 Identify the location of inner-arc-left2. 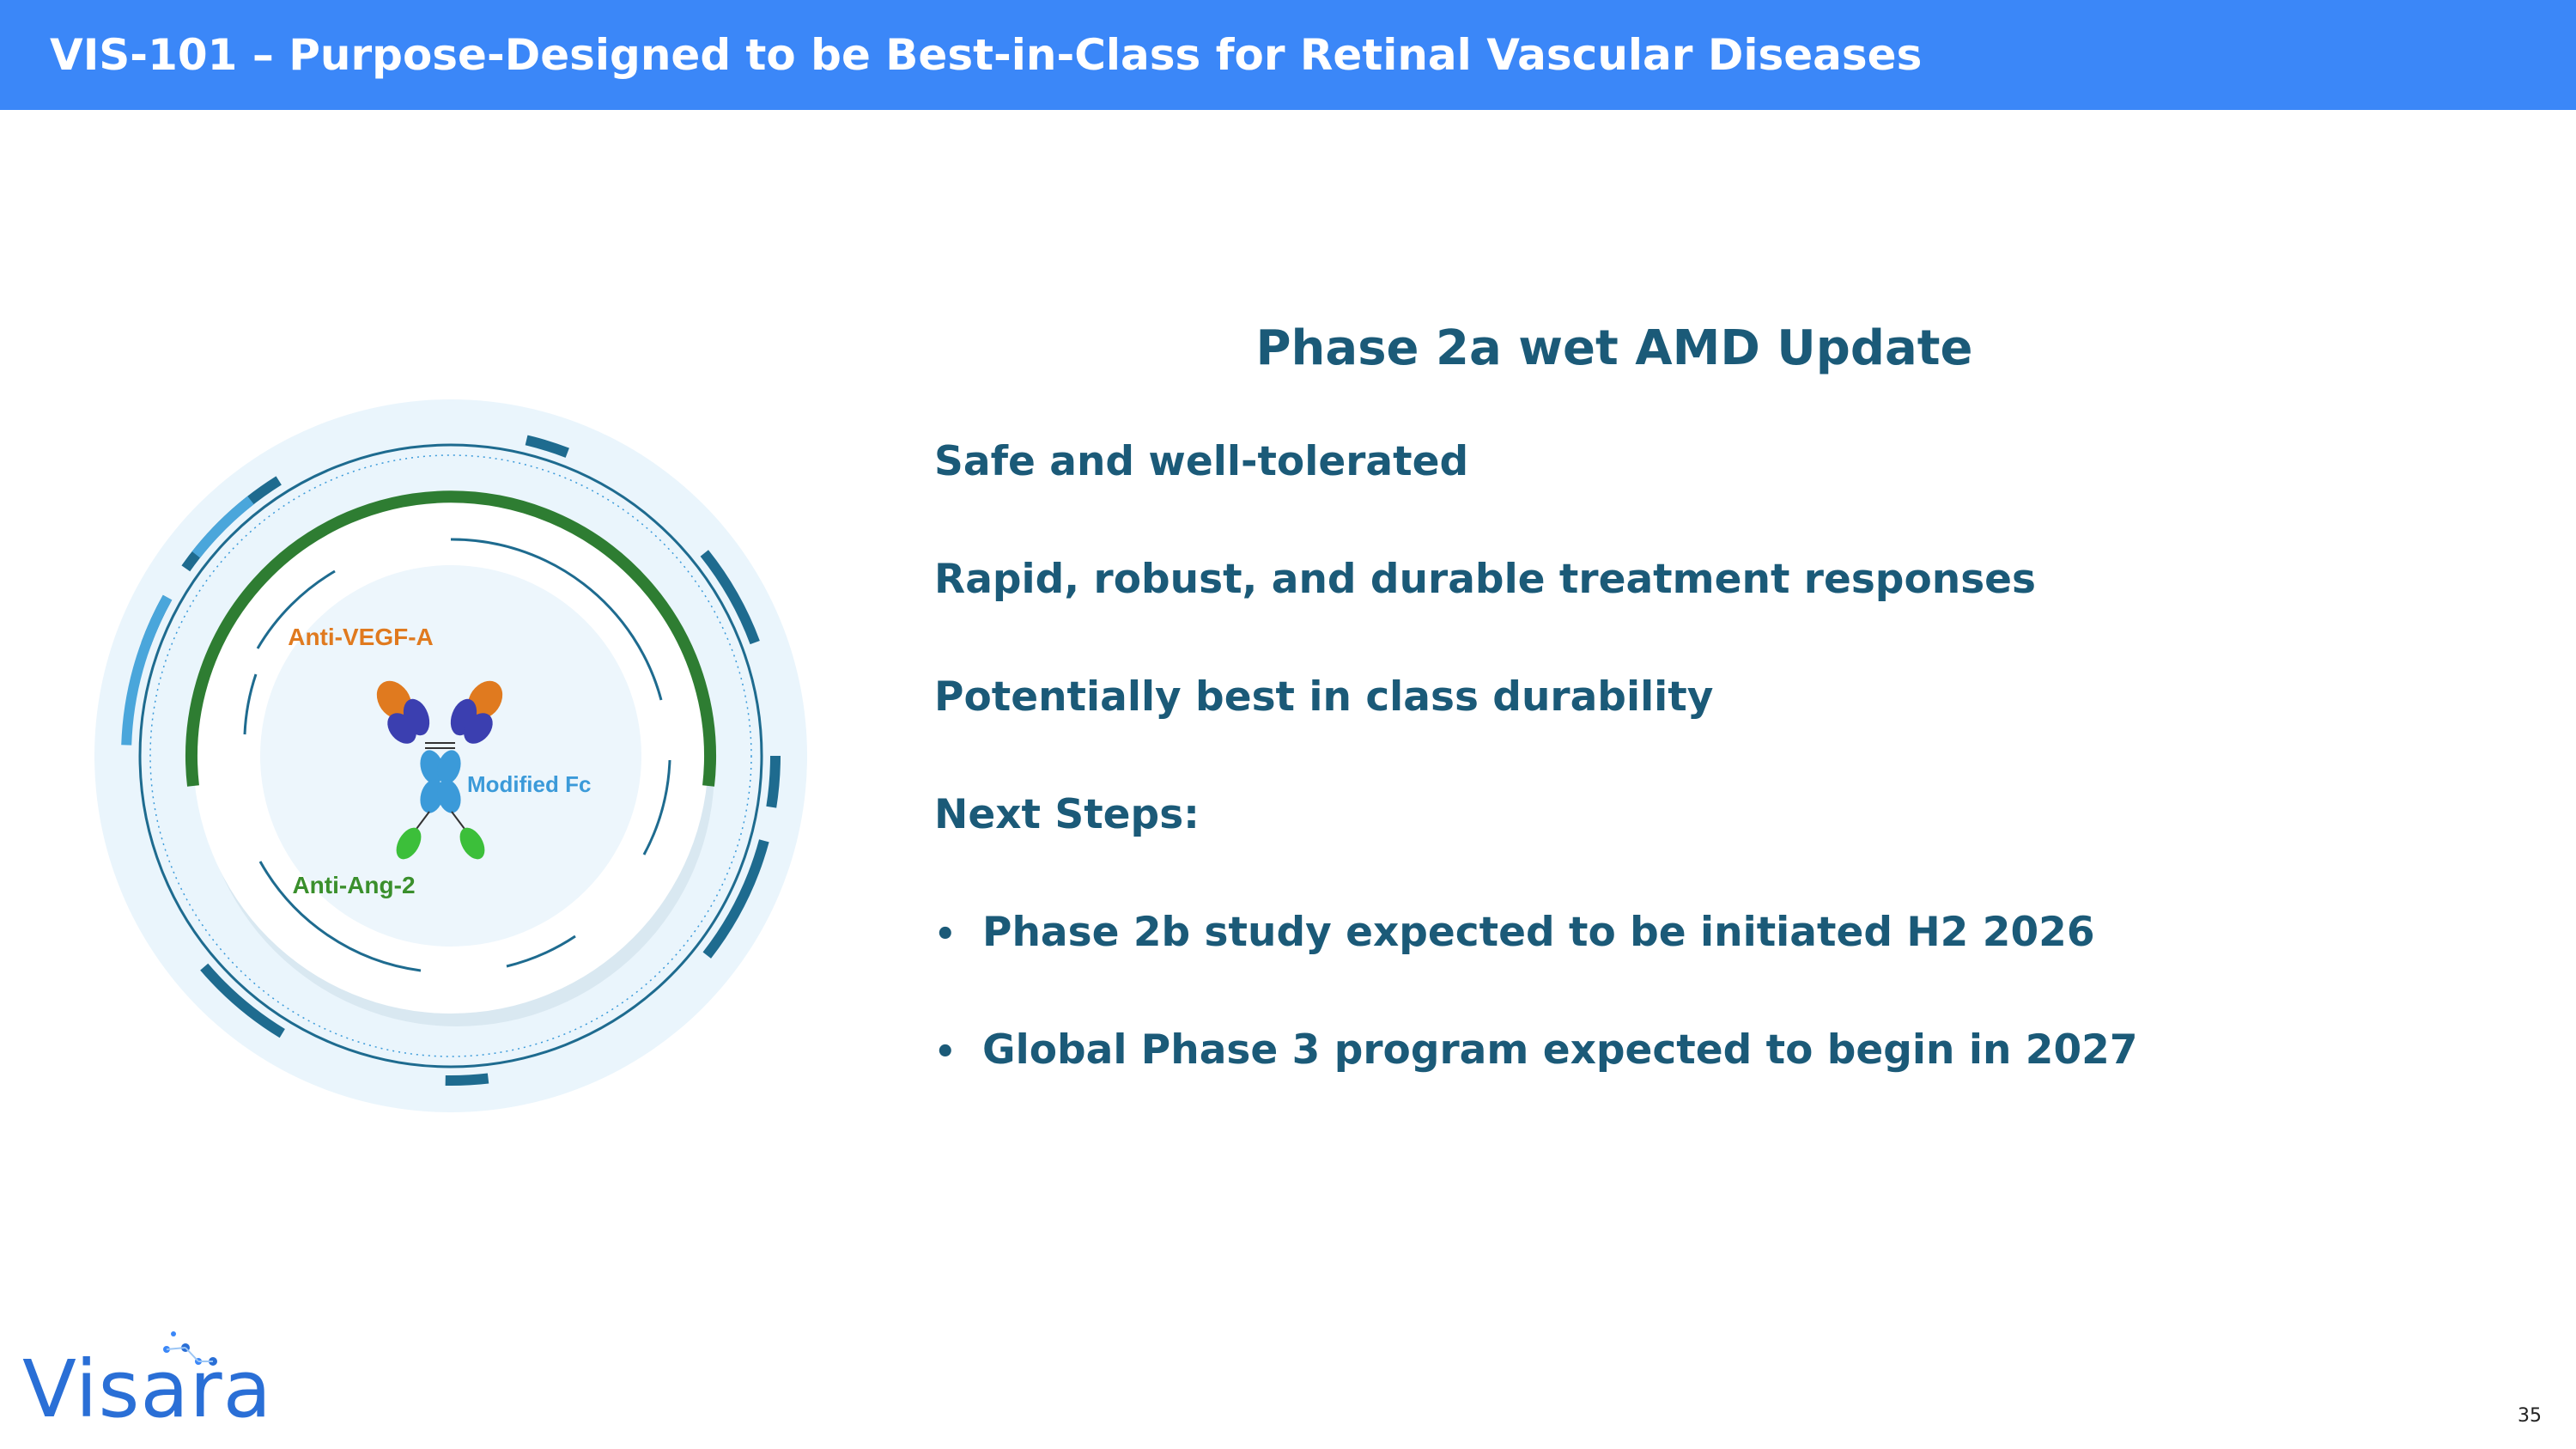
(251, 704).